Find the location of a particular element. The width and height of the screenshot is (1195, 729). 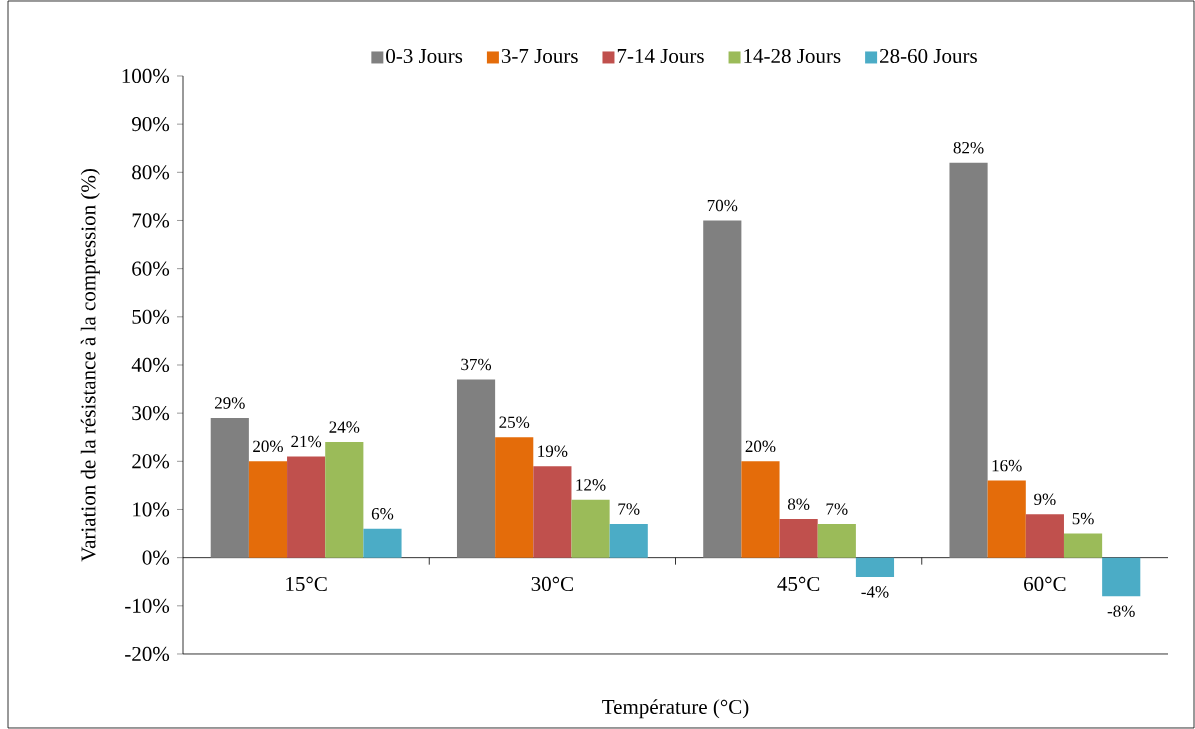

data-label: -8% is located at coordinates (1121, 611).